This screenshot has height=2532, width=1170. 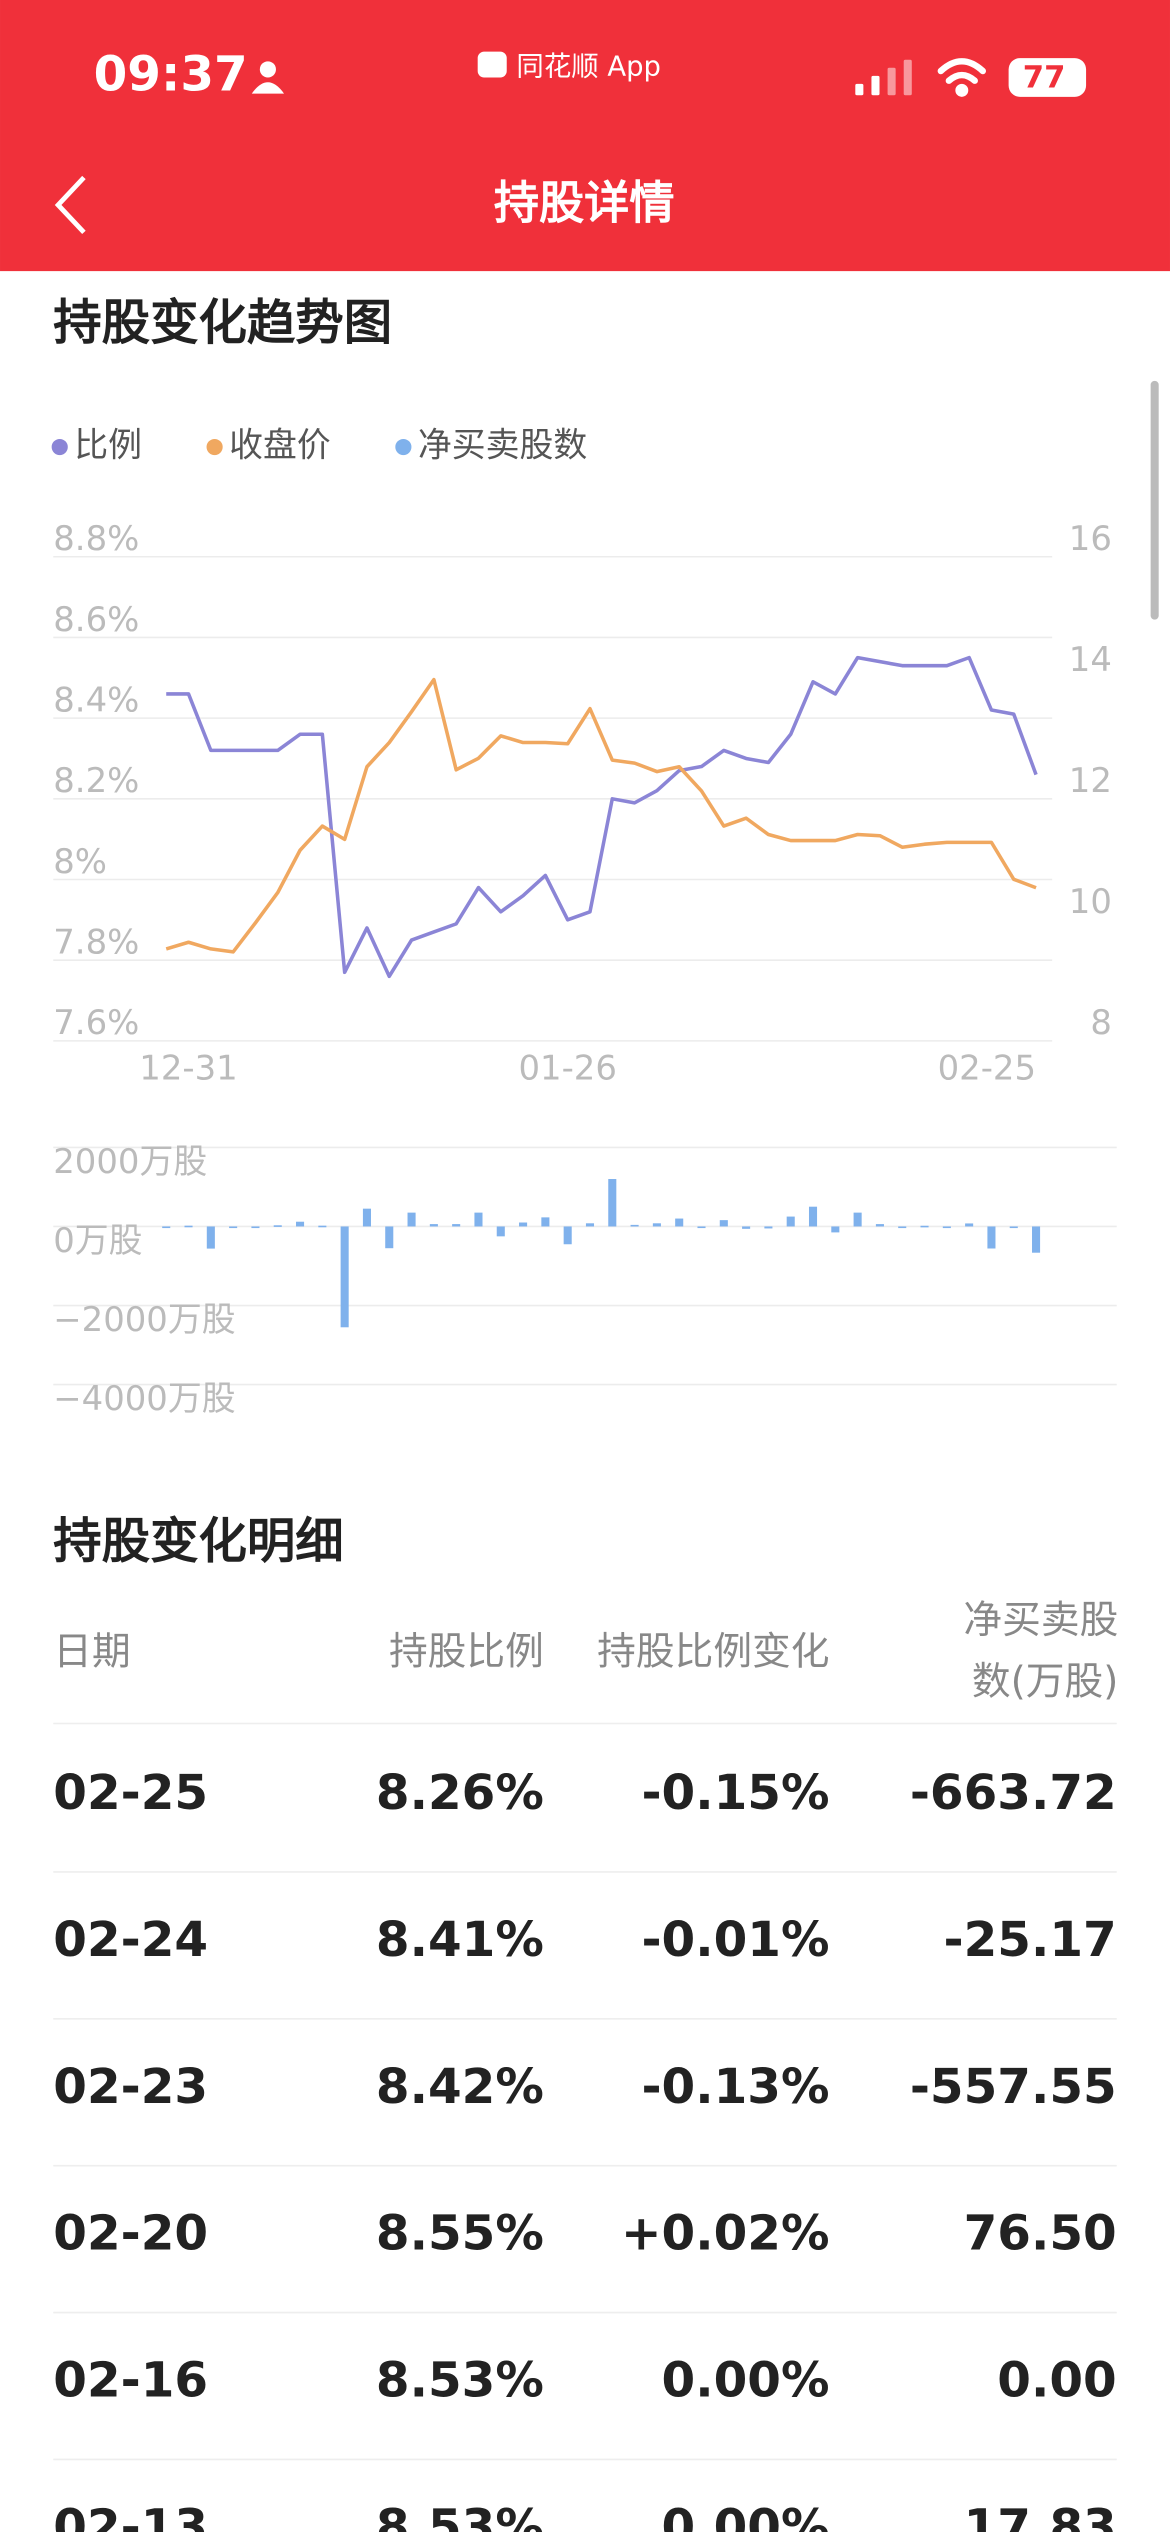 I want to click on table-cell: 02-13, so click(x=130, y=2515).